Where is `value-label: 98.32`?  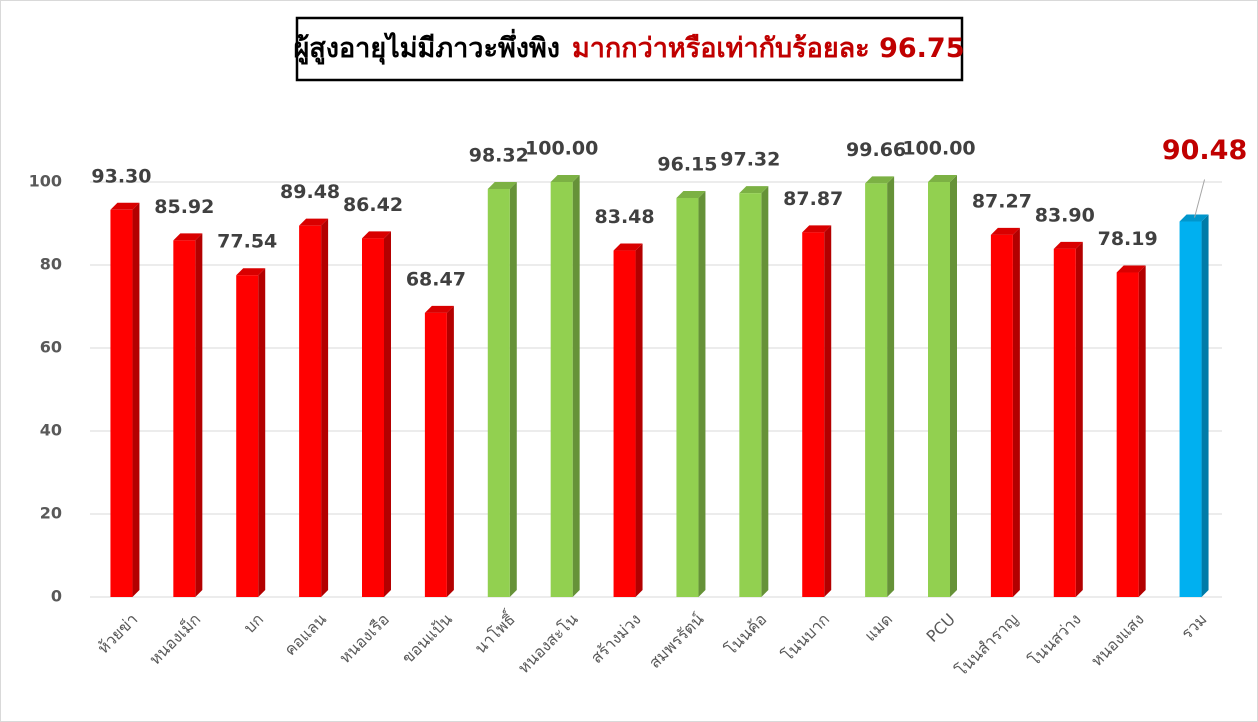
value-label: 98.32 is located at coordinates (499, 155).